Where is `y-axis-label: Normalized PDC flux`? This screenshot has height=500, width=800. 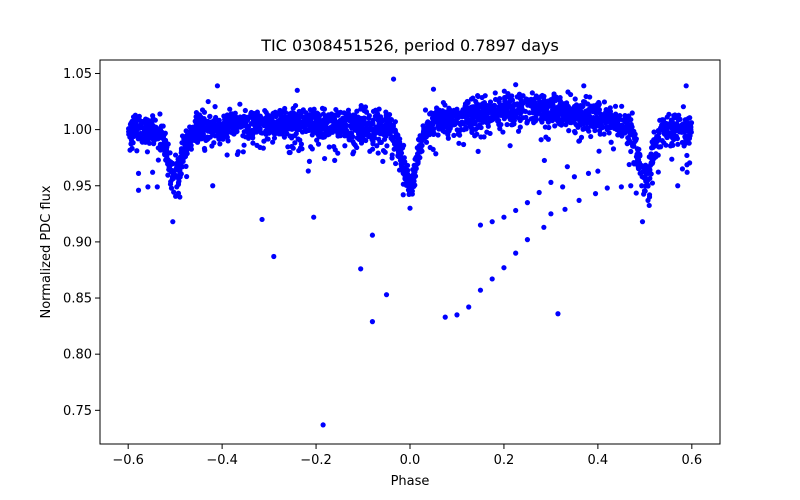 y-axis-label: Normalized PDC flux is located at coordinates (46, 251).